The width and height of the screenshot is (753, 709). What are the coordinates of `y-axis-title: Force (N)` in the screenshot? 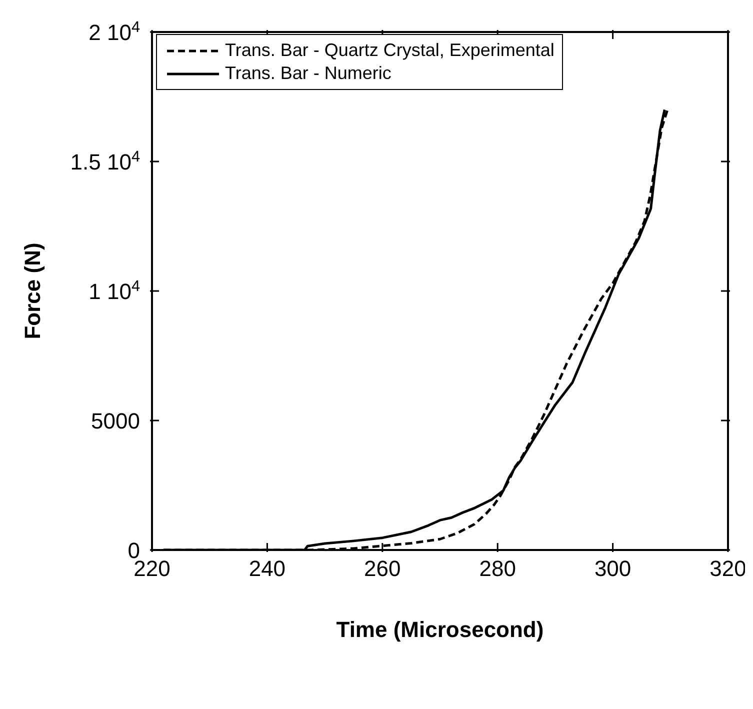 It's located at (32, 291).